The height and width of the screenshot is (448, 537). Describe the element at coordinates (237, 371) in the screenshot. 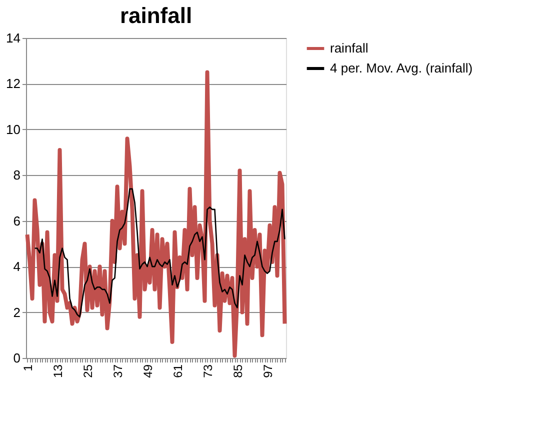

I see `x-tick-label: 85` at that location.